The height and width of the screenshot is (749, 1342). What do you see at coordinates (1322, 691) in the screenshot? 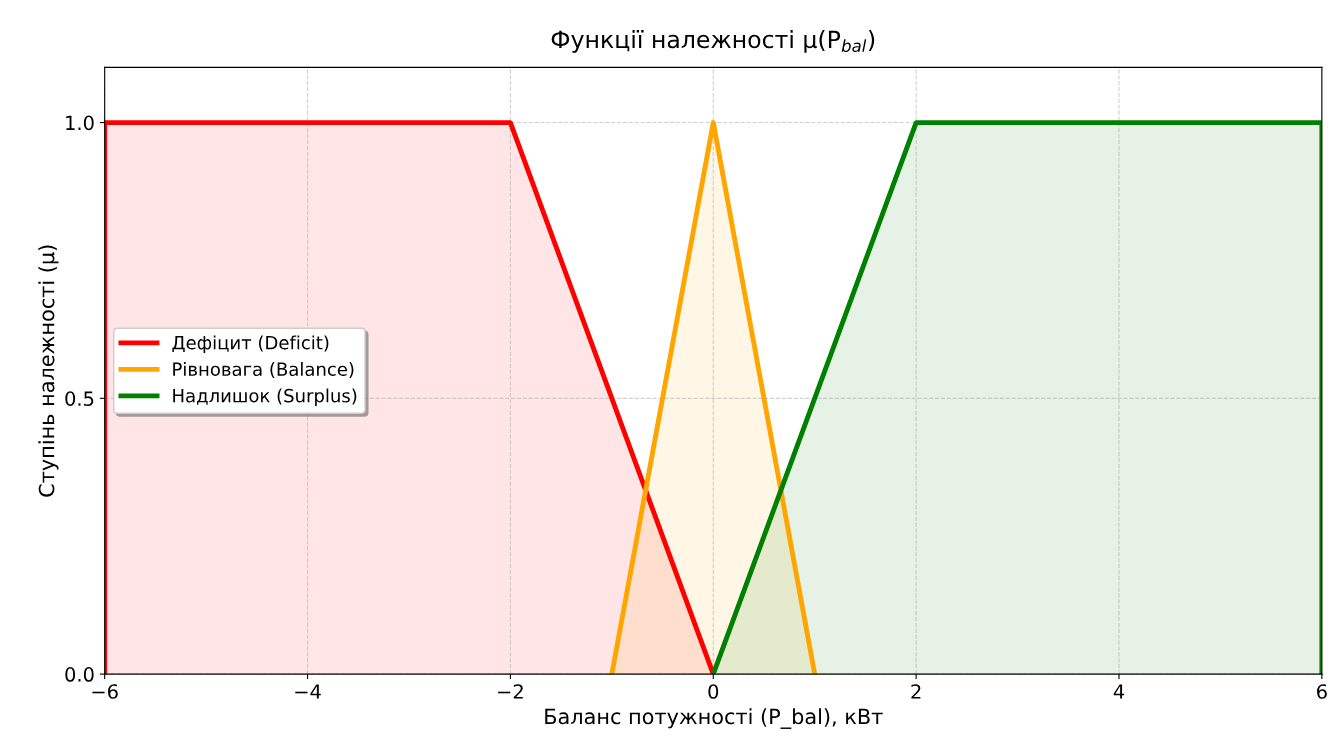
I see `x-tick-label: 6` at bounding box center [1322, 691].